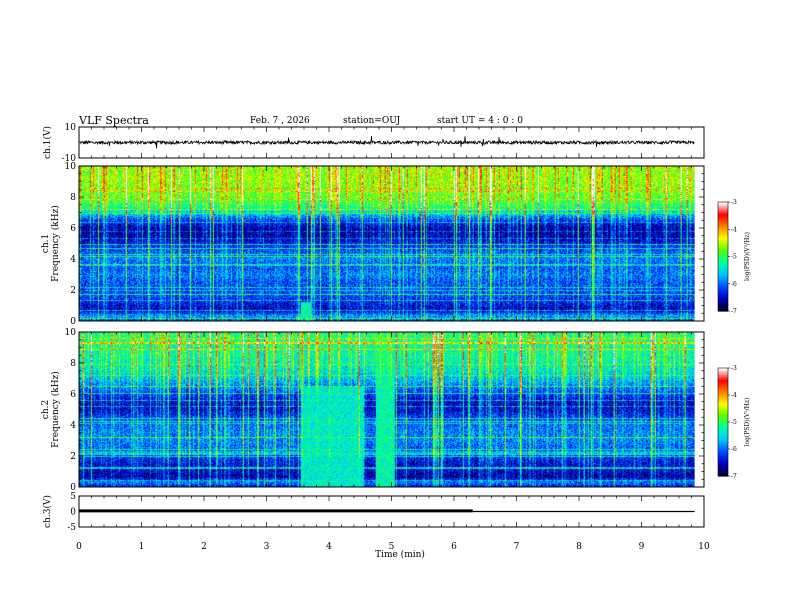 The width and height of the screenshot is (792, 612). I want to click on ch1-panel: 10 -10 ch.1(V), so click(373, 143).